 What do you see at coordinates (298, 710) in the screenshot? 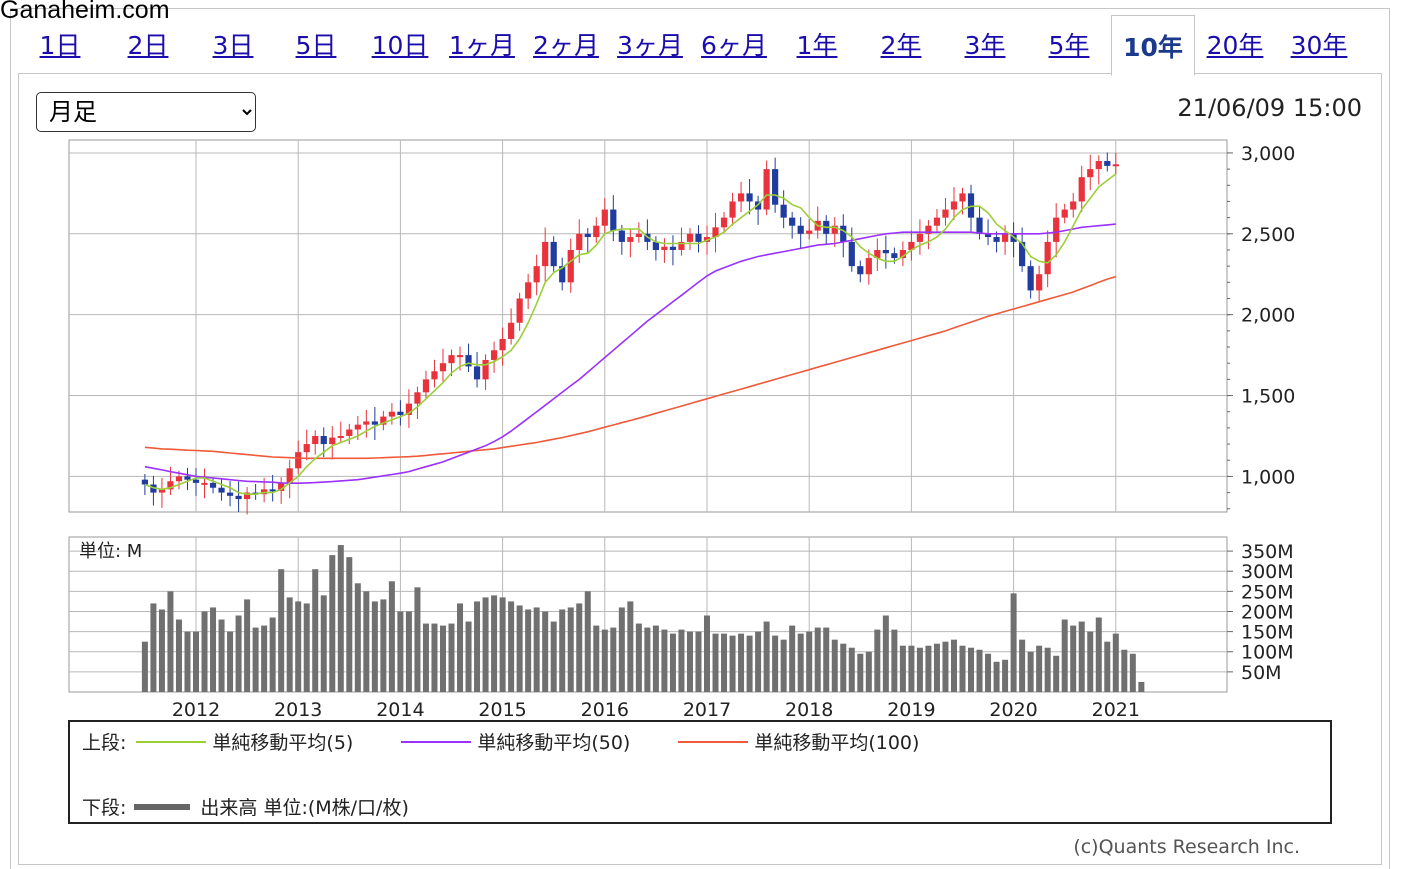
I see `x-tick-label: 2013` at bounding box center [298, 710].